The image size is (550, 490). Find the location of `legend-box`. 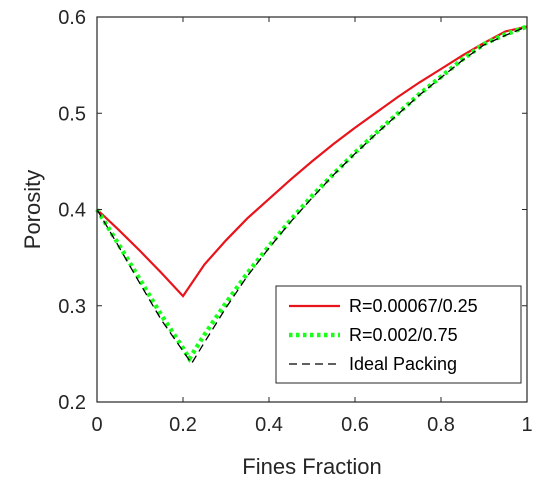

legend-box is located at coordinates (398, 334).